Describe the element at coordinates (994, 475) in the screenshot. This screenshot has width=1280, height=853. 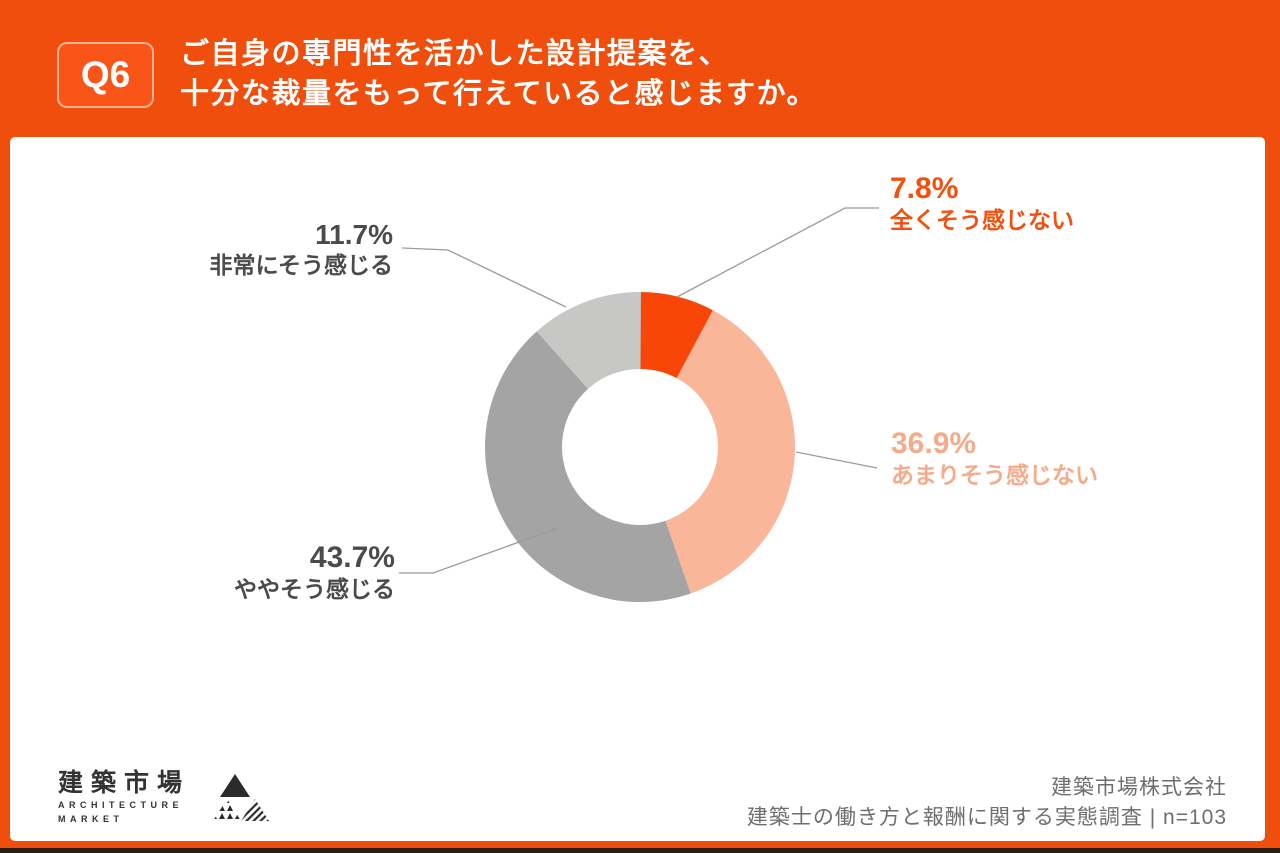
I see `callout-text: あまりそう感じない` at that location.